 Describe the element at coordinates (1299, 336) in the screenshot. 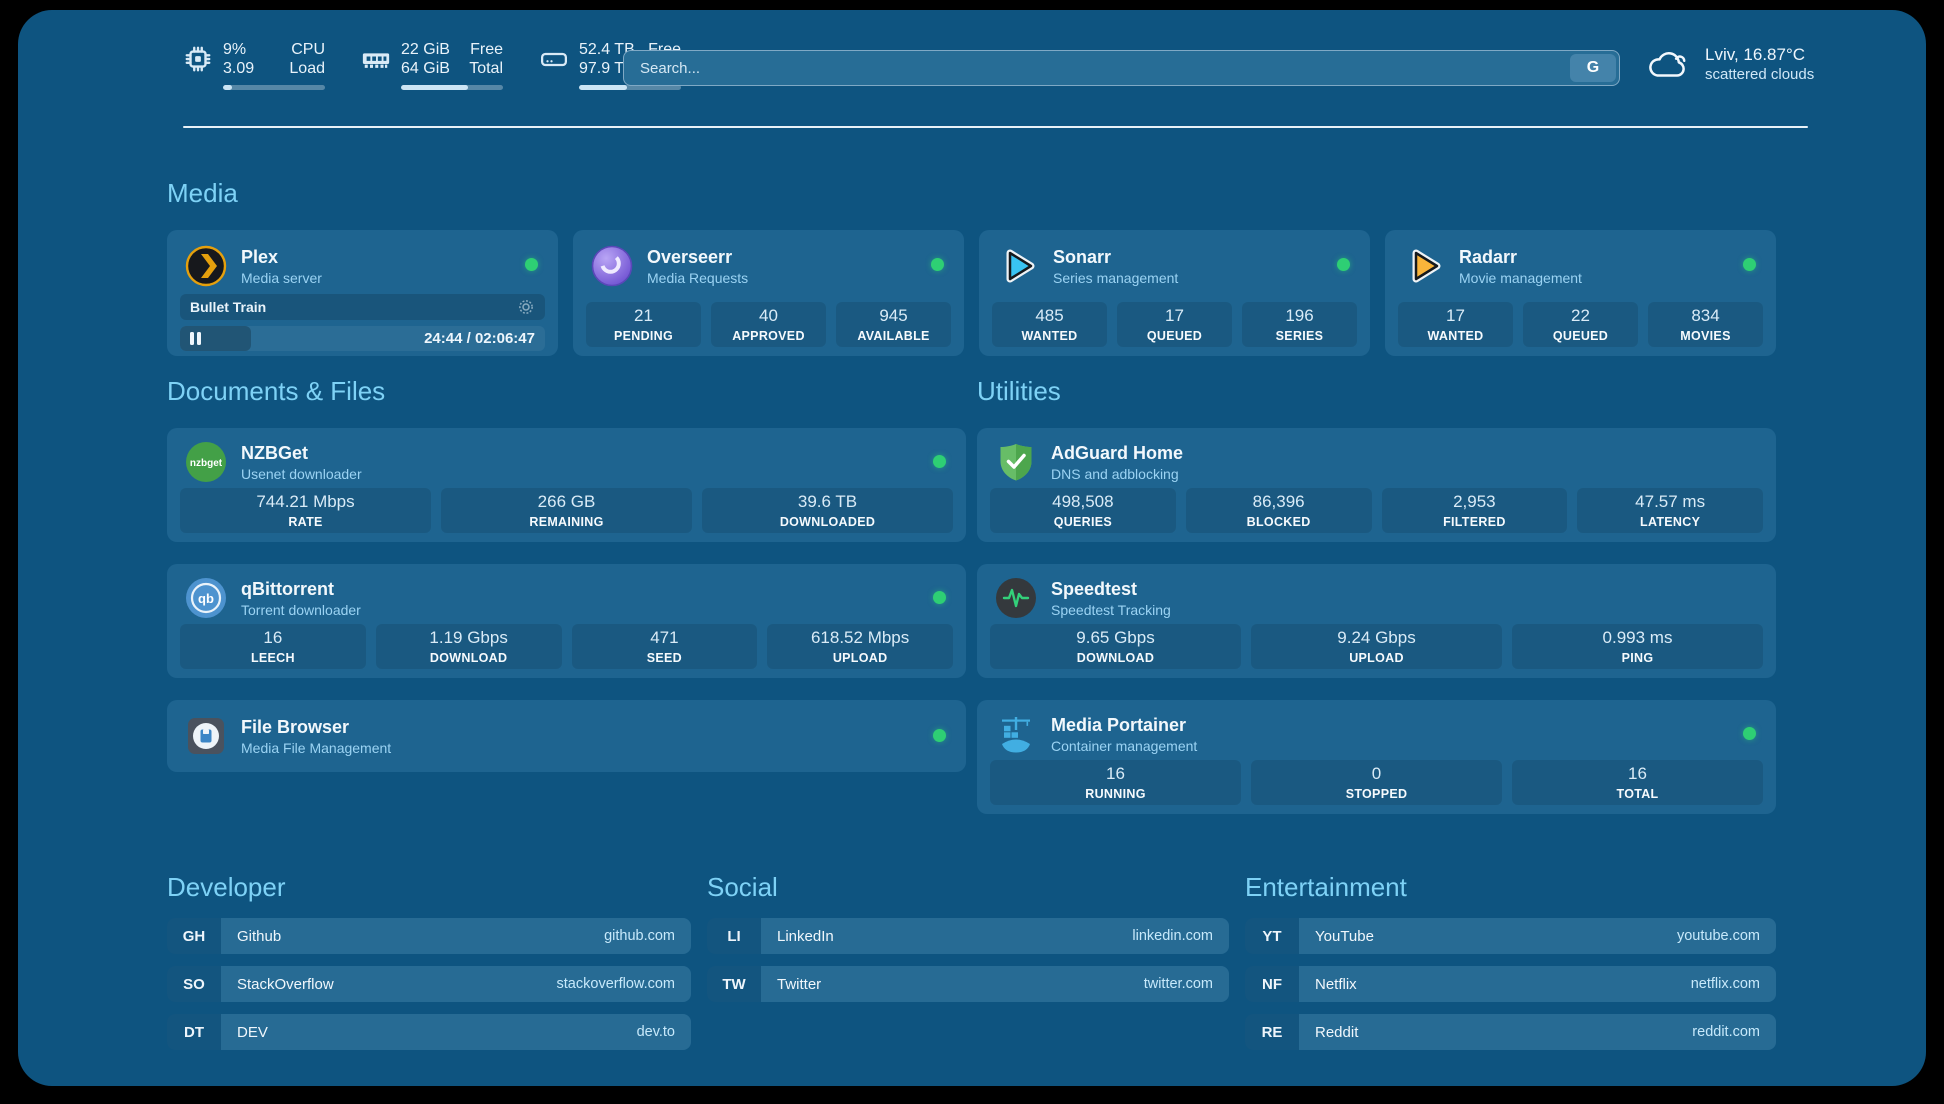

I see `stat-label: SERIES` at that location.